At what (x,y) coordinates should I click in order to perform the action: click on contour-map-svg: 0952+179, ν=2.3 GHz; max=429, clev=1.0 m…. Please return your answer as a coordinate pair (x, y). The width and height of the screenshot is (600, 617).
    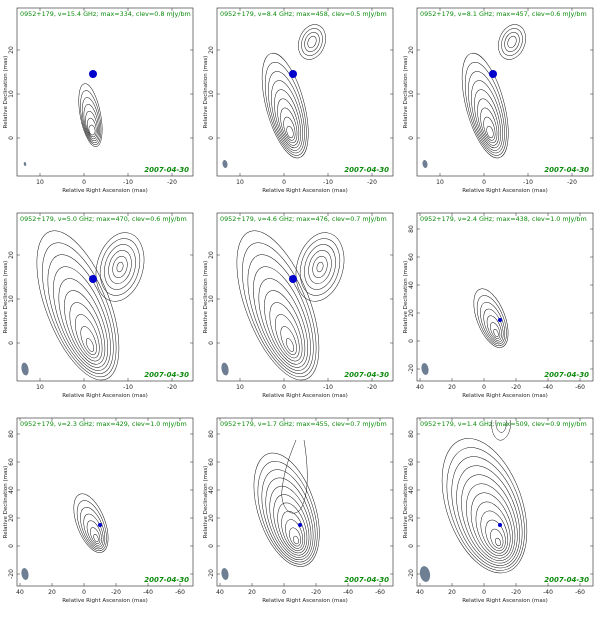
    Looking at the image, I should click on (98, 510).